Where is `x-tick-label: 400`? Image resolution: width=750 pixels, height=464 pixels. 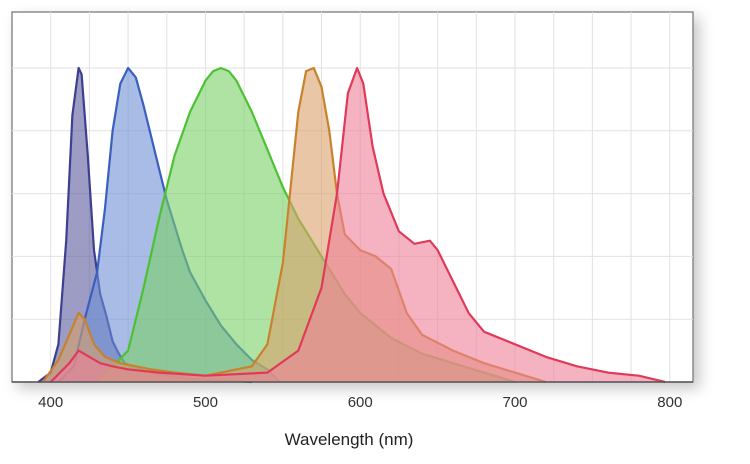 x-tick-label: 400 is located at coordinates (50, 402).